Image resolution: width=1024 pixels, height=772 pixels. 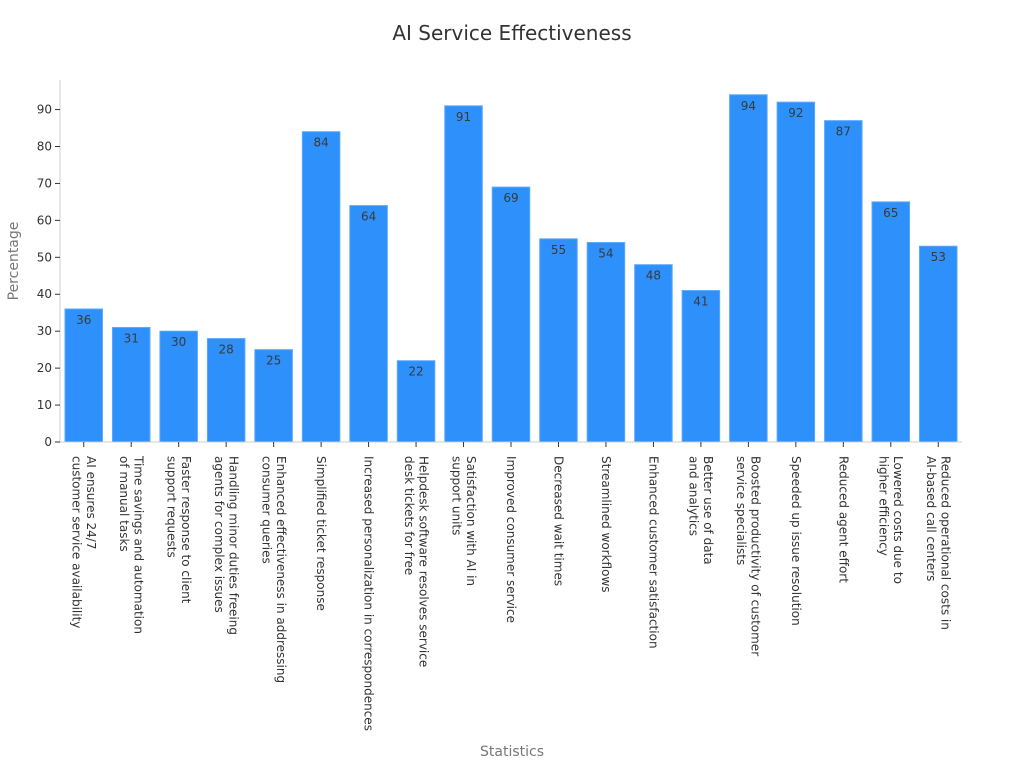 What do you see at coordinates (14, 261) in the screenshot?
I see `y-axis-title: Percentage` at bounding box center [14, 261].